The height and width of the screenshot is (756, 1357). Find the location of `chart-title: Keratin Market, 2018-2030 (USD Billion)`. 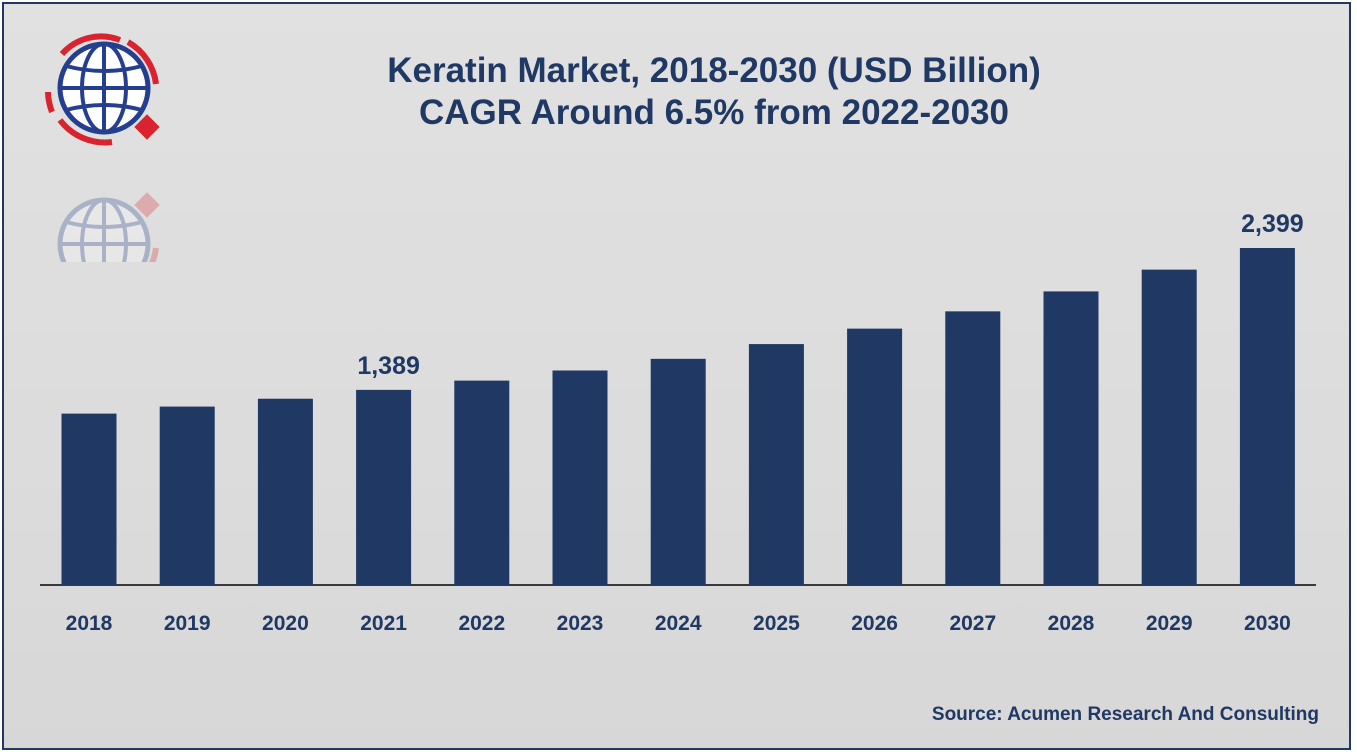

chart-title: Keratin Market, 2018-2030 (USD Billion) is located at coordinates (714, 70).